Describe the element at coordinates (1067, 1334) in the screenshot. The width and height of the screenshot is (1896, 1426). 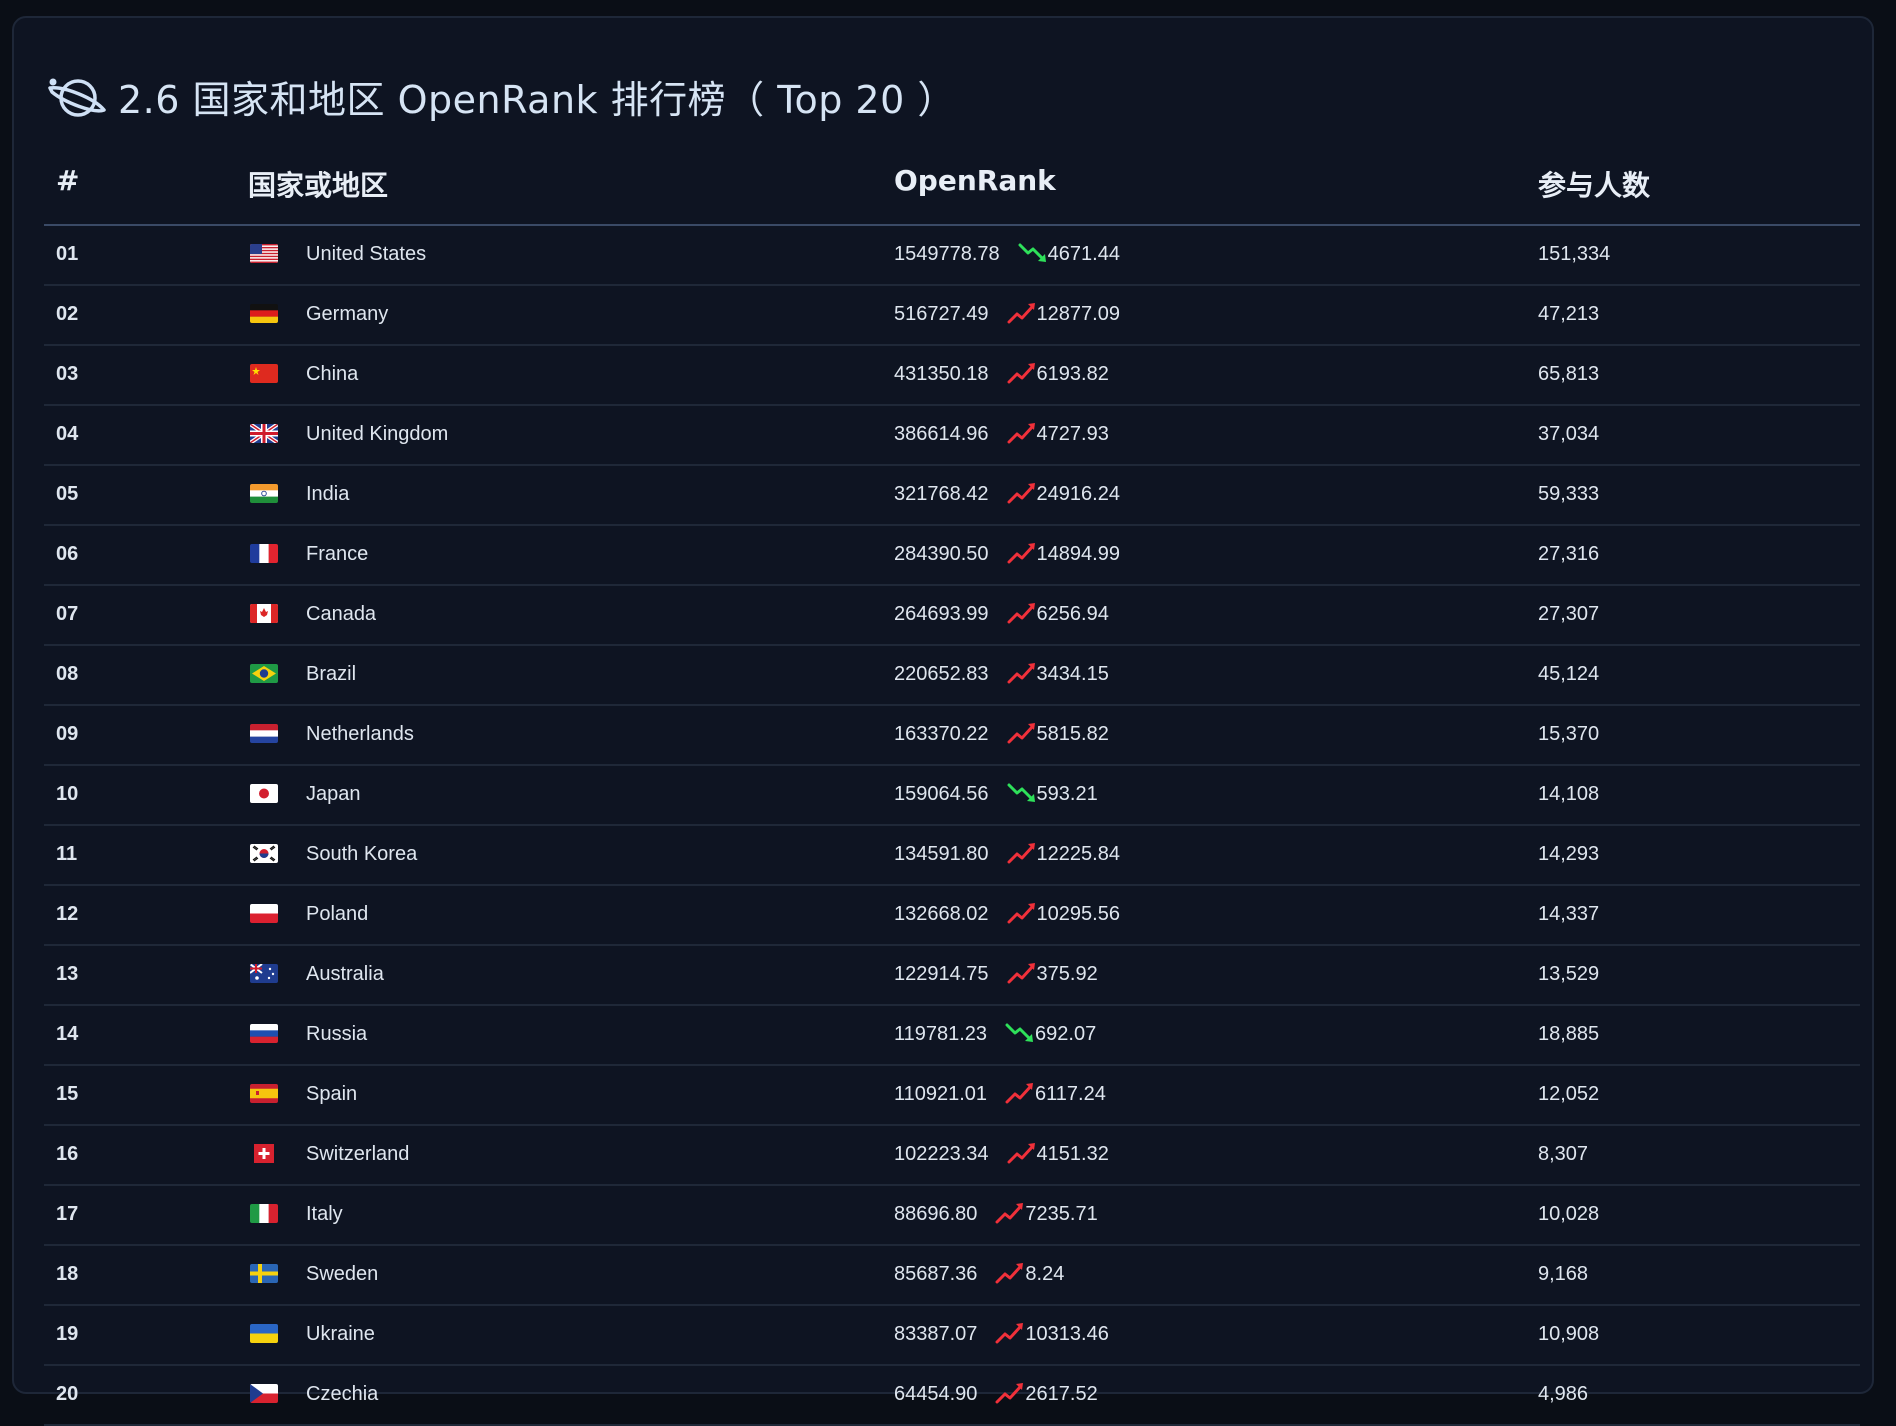
I see `openrank-delta: 10313.46` at that location.